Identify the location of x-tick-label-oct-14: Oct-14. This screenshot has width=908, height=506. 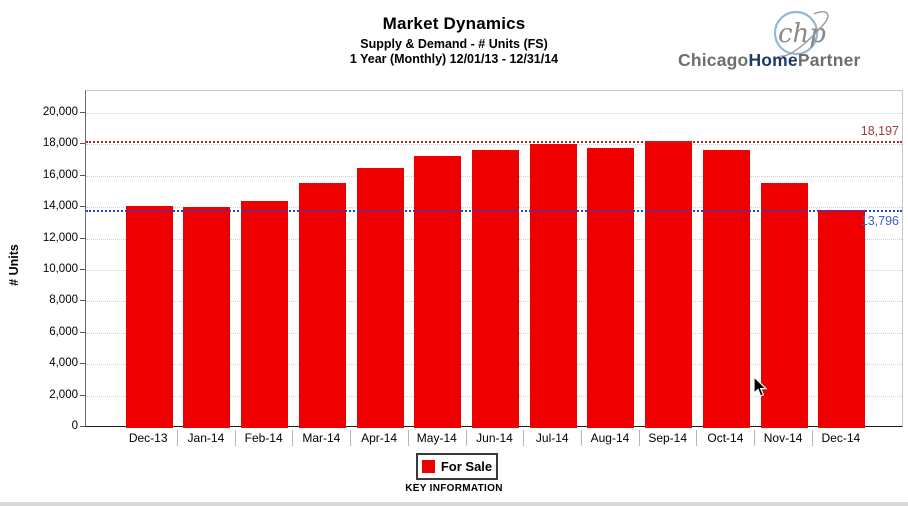
(725, 438).